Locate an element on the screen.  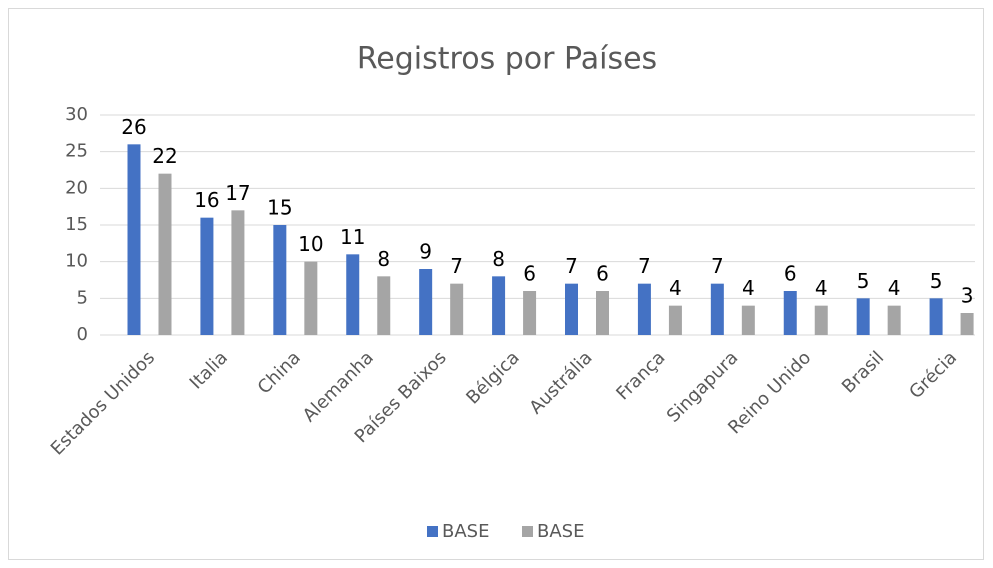
data-label: 9 is located at coordinates (425, 252).